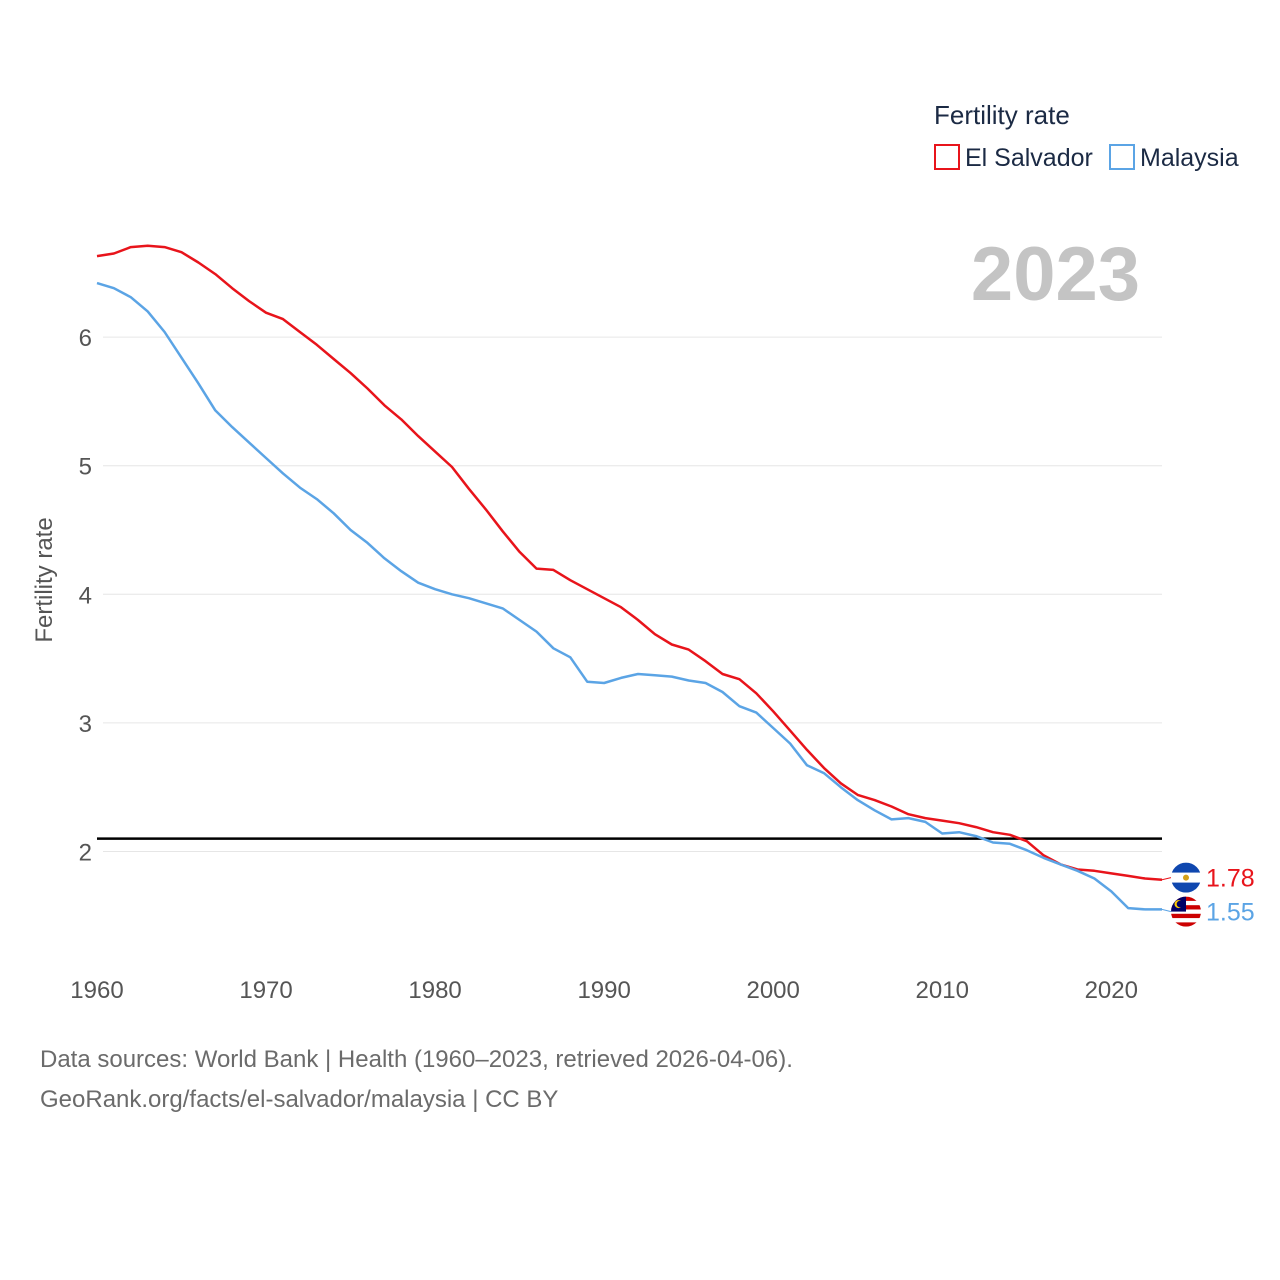 This screenshot has width=1280, height=1280. What do you see at coordinates (1002, 115) in the screenshot?
I see `legend-title: Fertility rate` at bounding box center [1002, 115].